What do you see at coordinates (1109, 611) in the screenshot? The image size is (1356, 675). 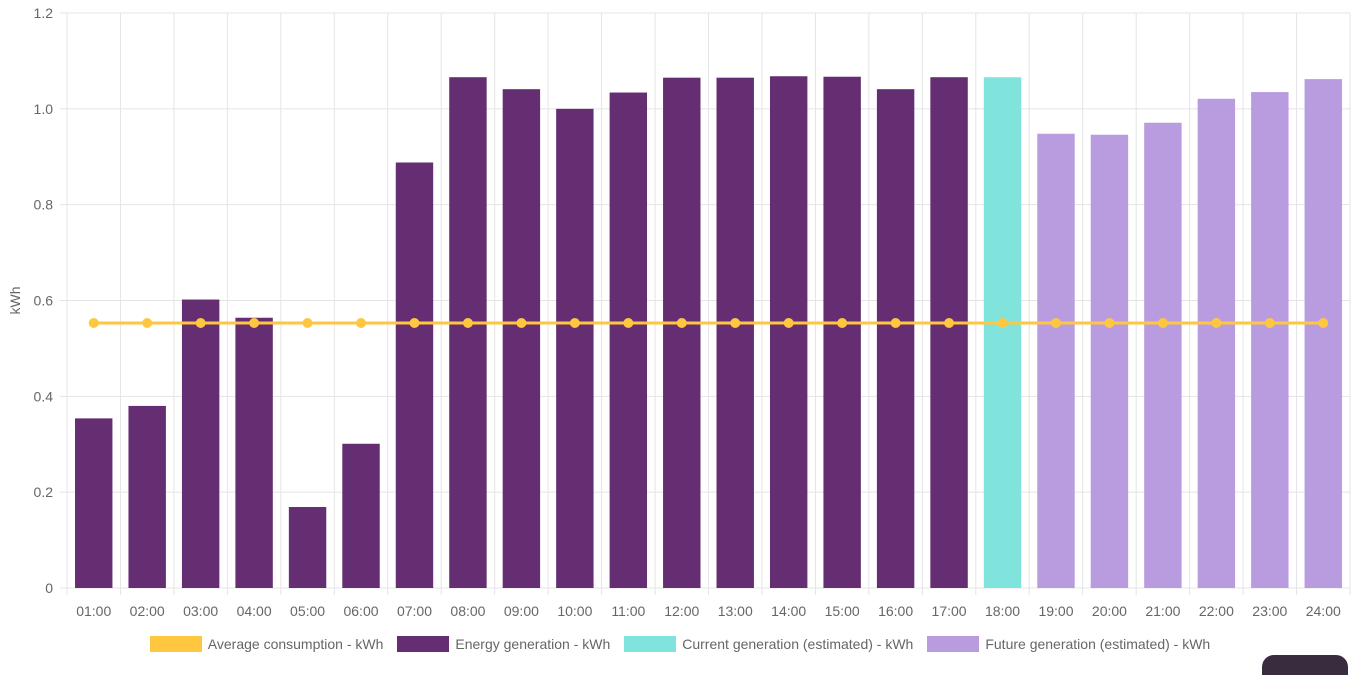 I see `x-tick-label-19: 20:00` at bounding box center [1109, 611].